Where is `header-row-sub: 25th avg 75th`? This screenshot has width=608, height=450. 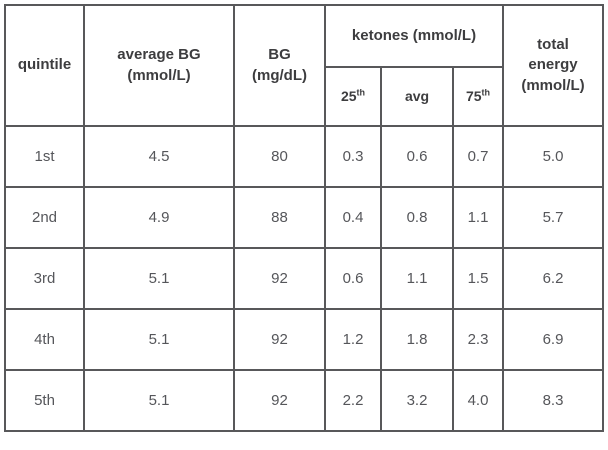 header-row-sub: 25th avg 75th is located at coordinates (304, 96).